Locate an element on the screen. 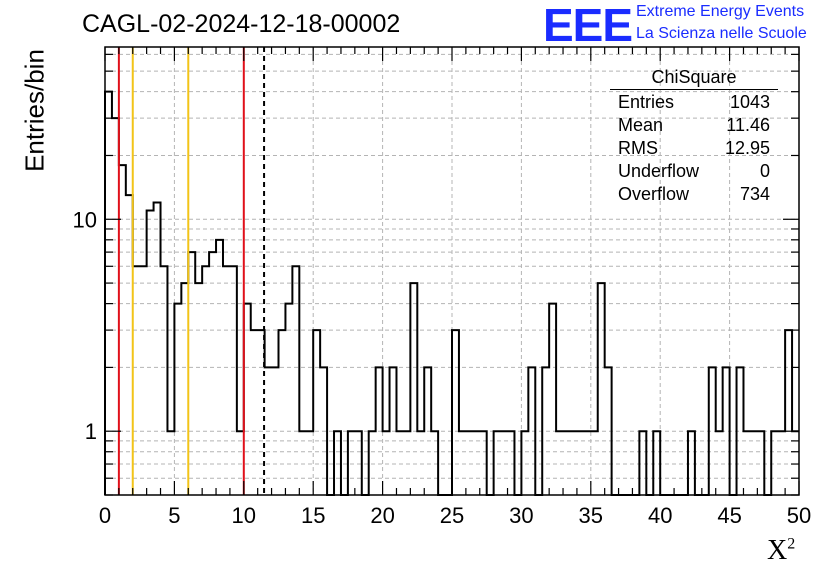 This screenshot has height=572, width=836. x-tick-label: 50 is located at coordinates (799, 515).